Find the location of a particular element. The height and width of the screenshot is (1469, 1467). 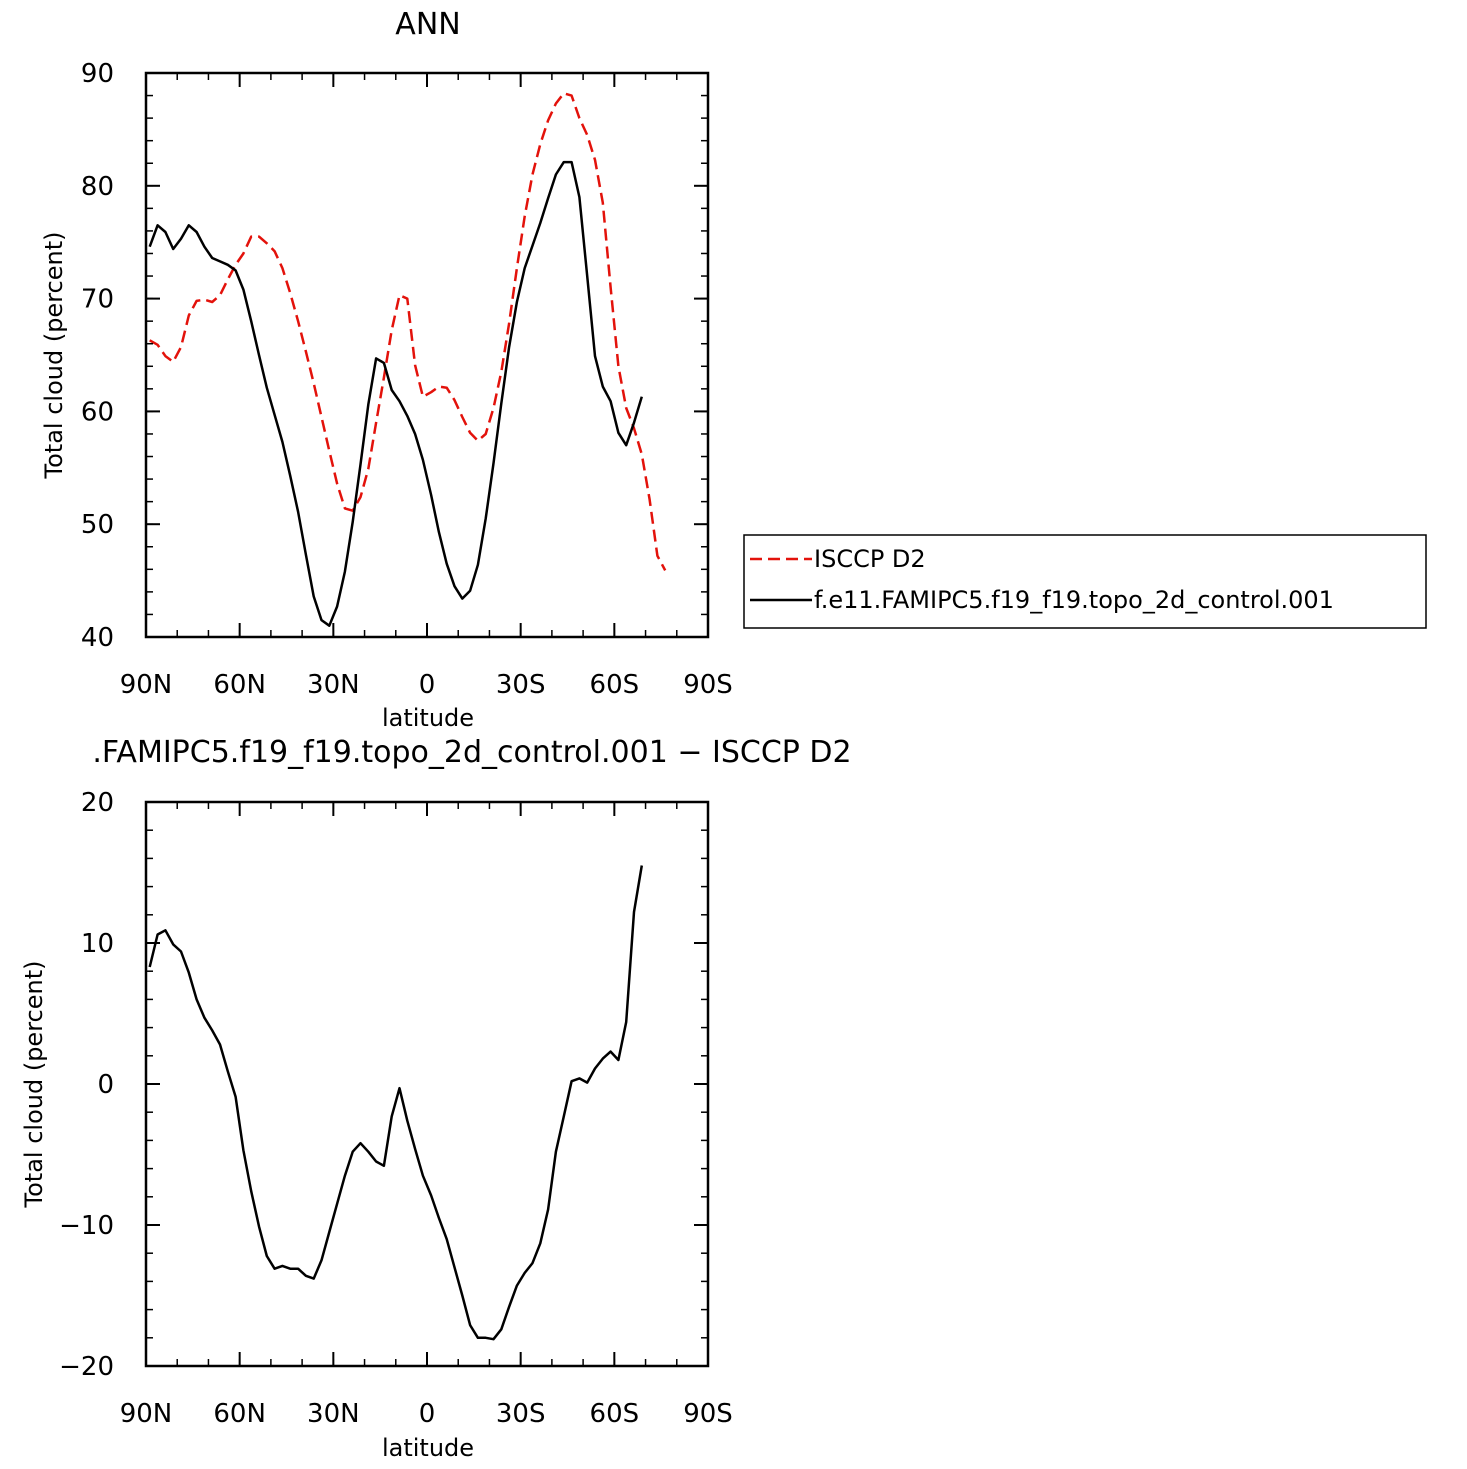

bottom-x-tick-label: 60S is located at coordinates (615, 1414).